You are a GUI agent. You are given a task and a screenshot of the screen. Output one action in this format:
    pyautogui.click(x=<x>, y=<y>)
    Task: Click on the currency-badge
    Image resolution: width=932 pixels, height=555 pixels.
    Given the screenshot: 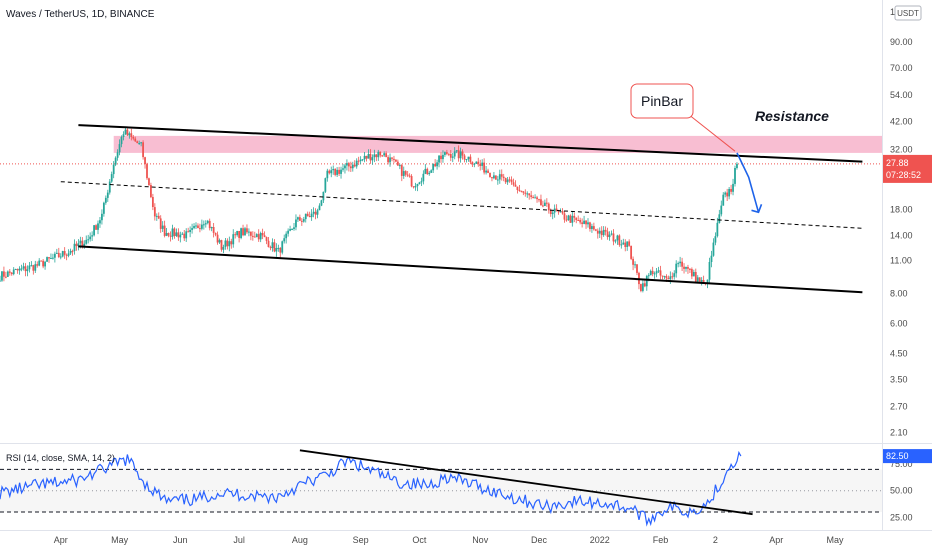 What is the action you would take?
    pyautogui.click(x=908, y=13)
    